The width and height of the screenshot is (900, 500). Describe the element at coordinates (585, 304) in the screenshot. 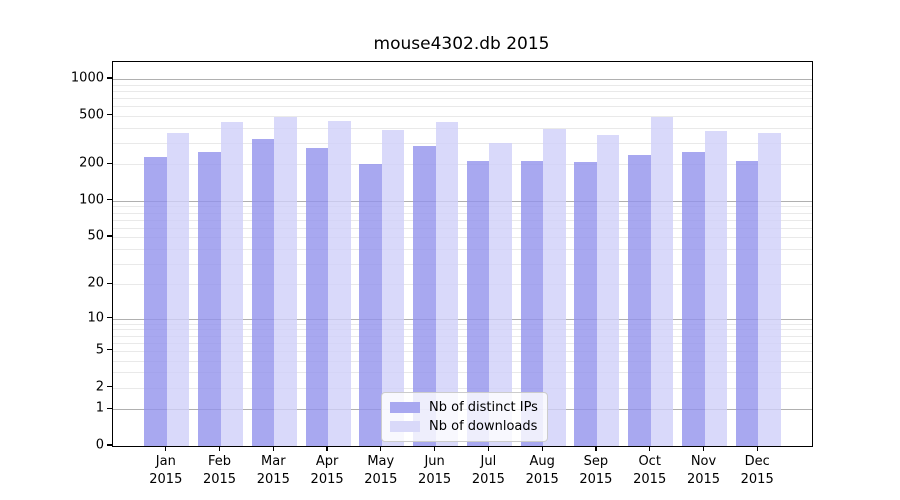

I see `bar-distinct-ips-sep` at that location.